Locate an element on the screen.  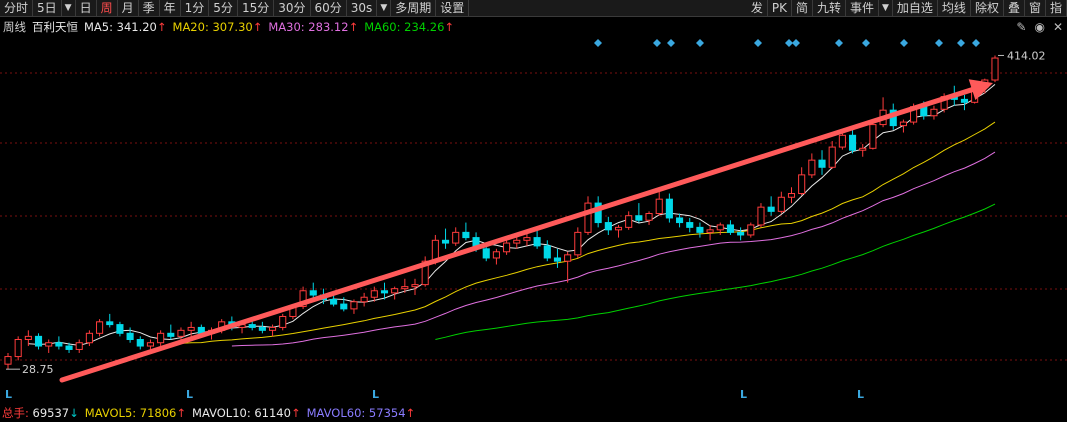
toolbar-right-item-6: 均线 is located at coordinates (954, 8).